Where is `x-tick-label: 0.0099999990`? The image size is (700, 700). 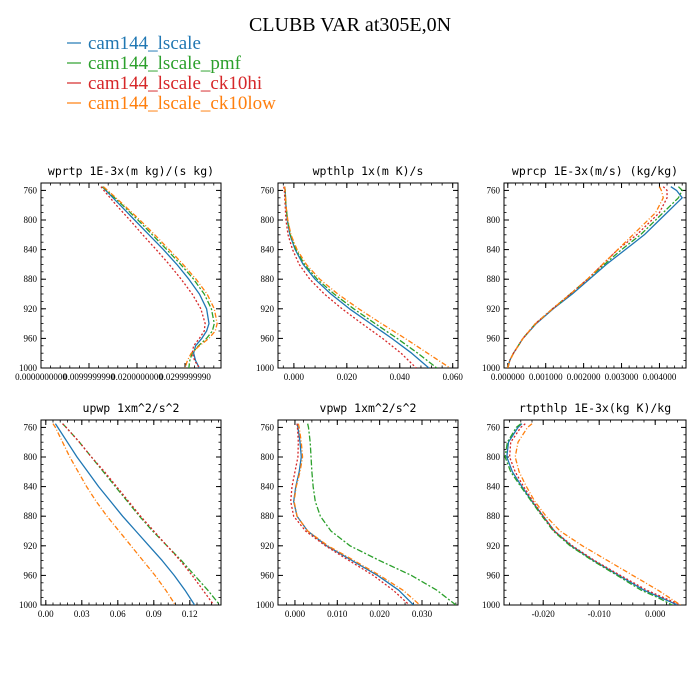 x-tick-label: 0.0099999990 is located at coordinates (89, 377).